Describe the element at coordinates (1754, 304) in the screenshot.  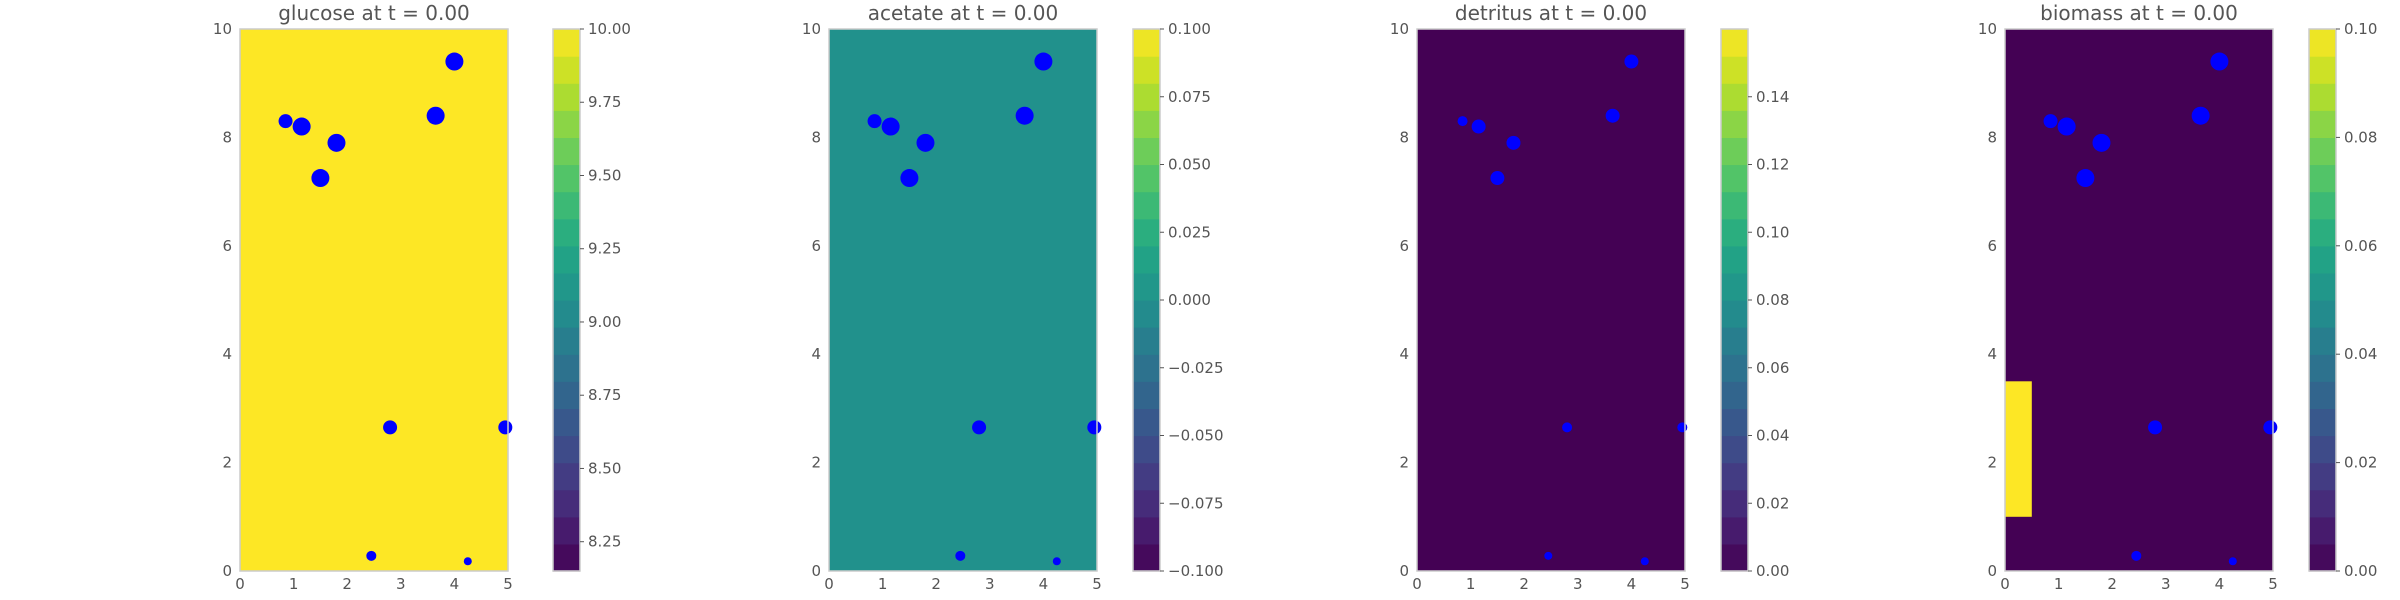
I see `colorbar: 0.00 0.02 0.04 0.06 0.08 0.10 0.12 0.14` at that location.